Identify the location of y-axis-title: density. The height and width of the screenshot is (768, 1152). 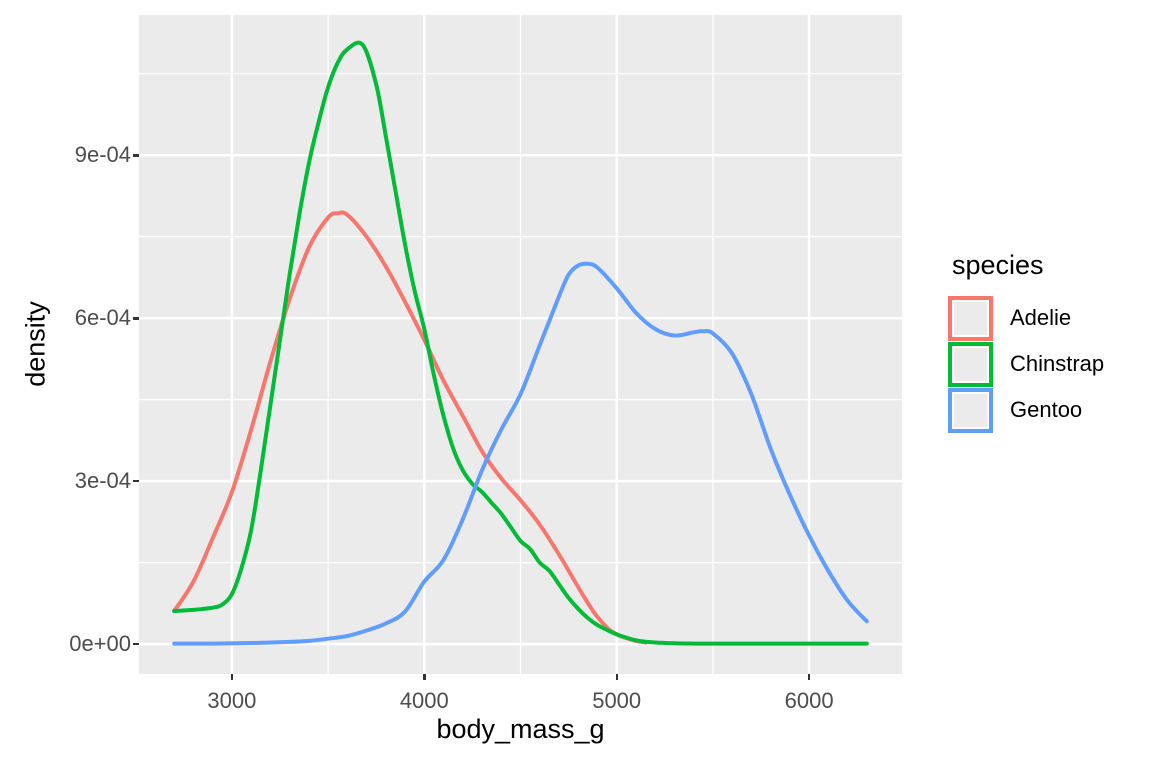
(35, 344).